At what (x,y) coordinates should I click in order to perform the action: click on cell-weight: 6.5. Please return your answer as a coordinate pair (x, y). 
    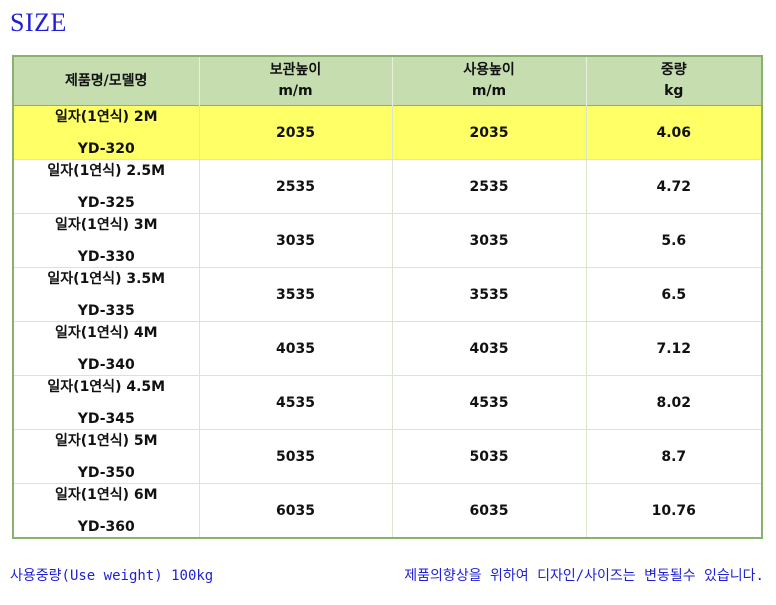
    Looking at the image, I should click on (674, 294).